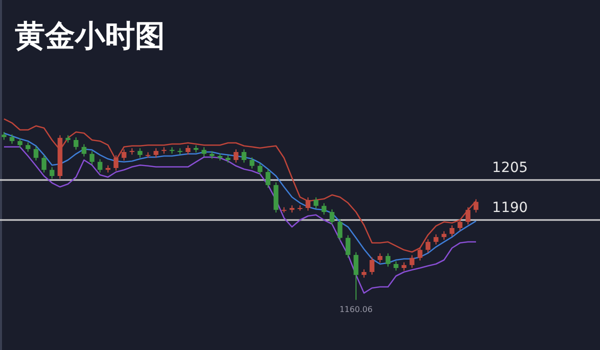 The width and height of the screenshot is (600, 350). What do you see at coordinates (510, 168) in the screenshot?
I see `y-tick-label: 1205` at bounding box center [510, 168].